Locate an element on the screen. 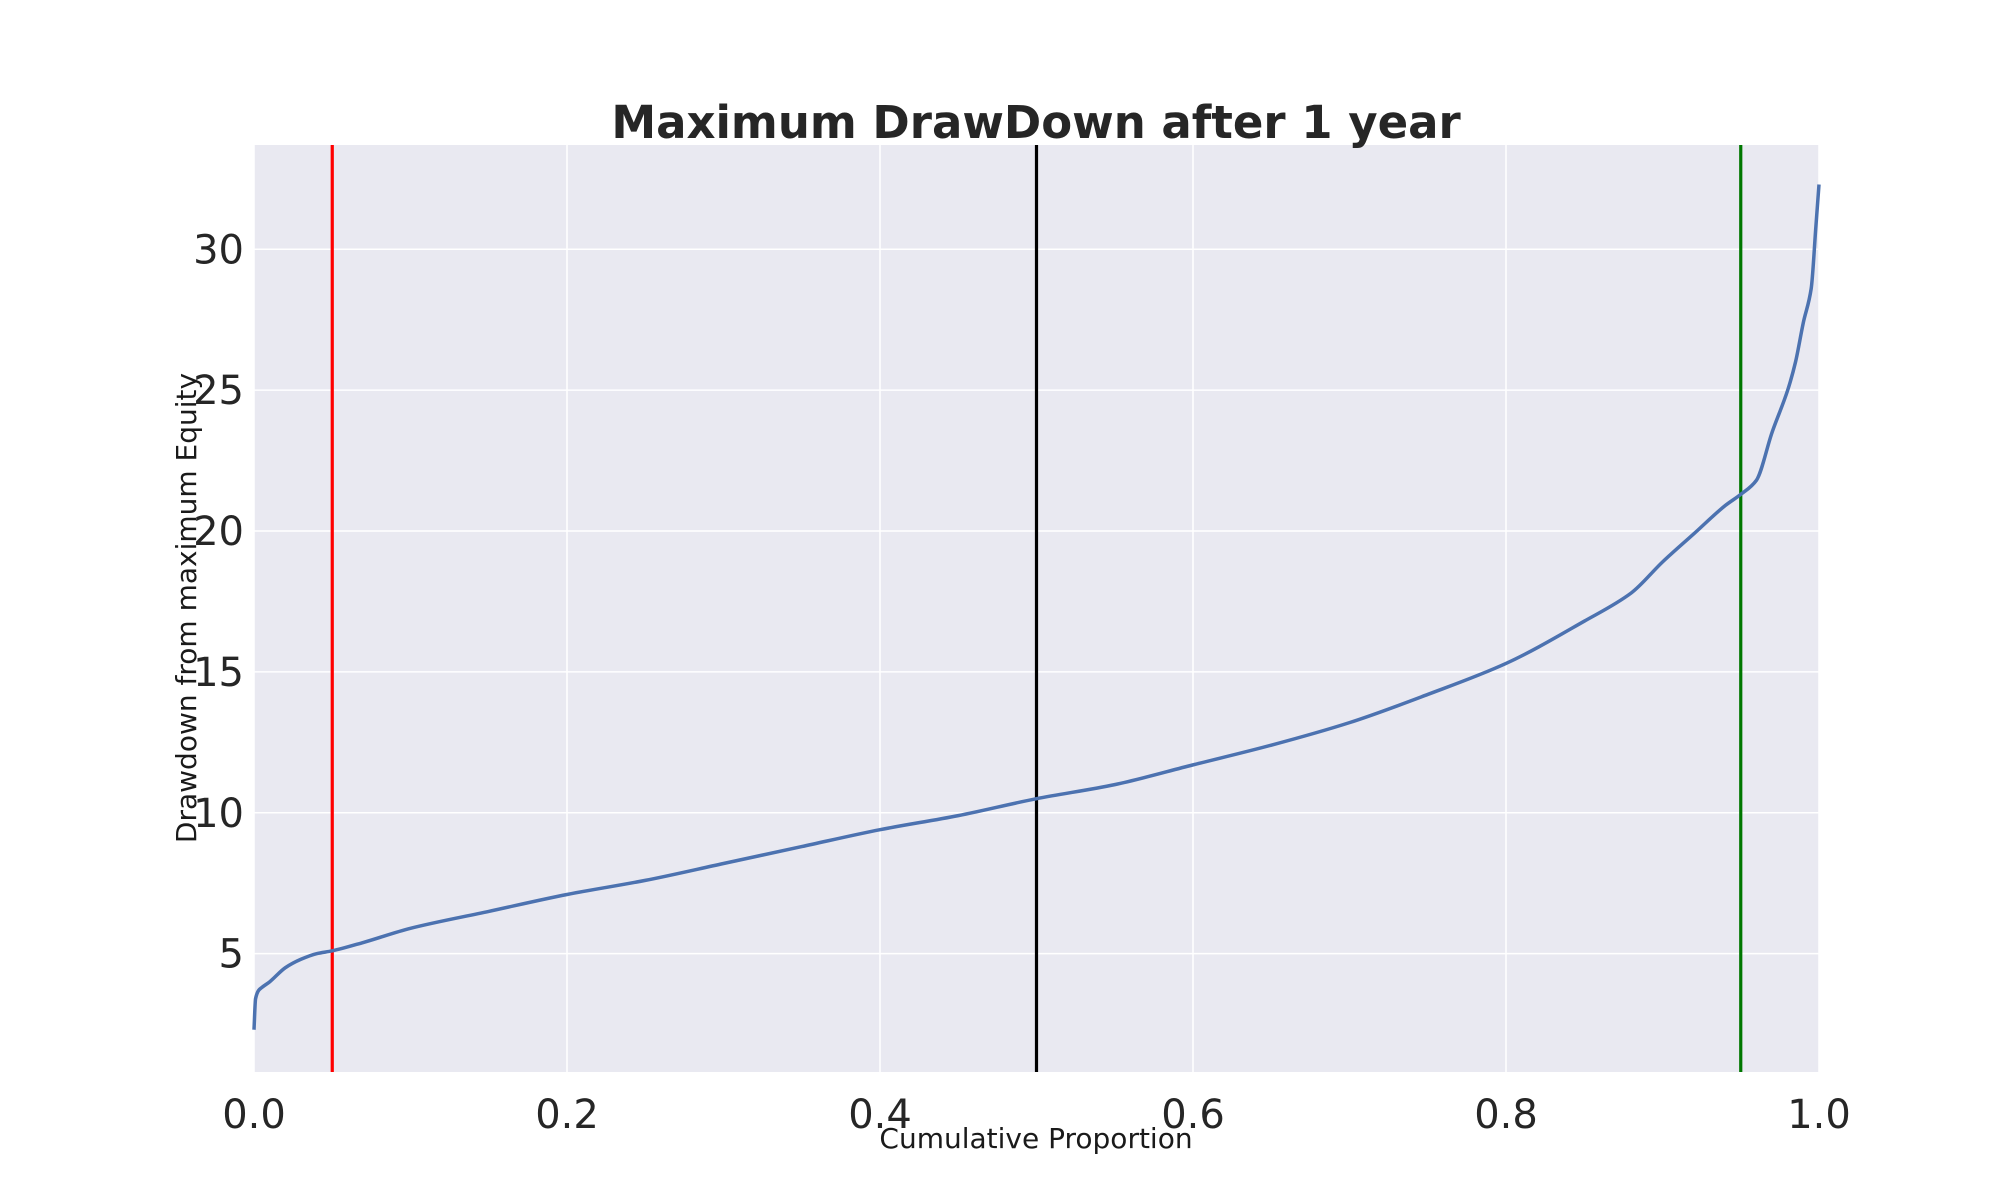  x-axis-label: Cumulative Proportion is located at coordinates (1035, 1138).